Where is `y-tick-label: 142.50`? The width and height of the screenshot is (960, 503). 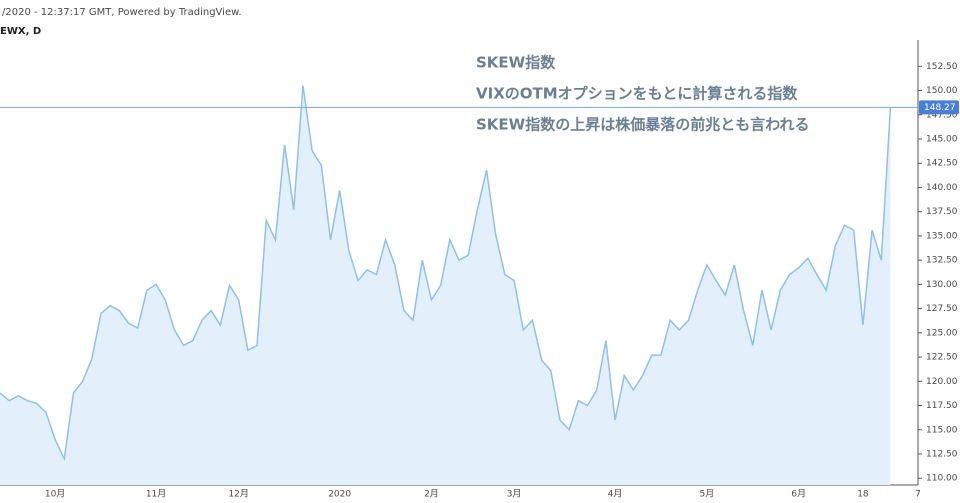 y-tick-label: 142.50 is located at coordinates (942, 164).